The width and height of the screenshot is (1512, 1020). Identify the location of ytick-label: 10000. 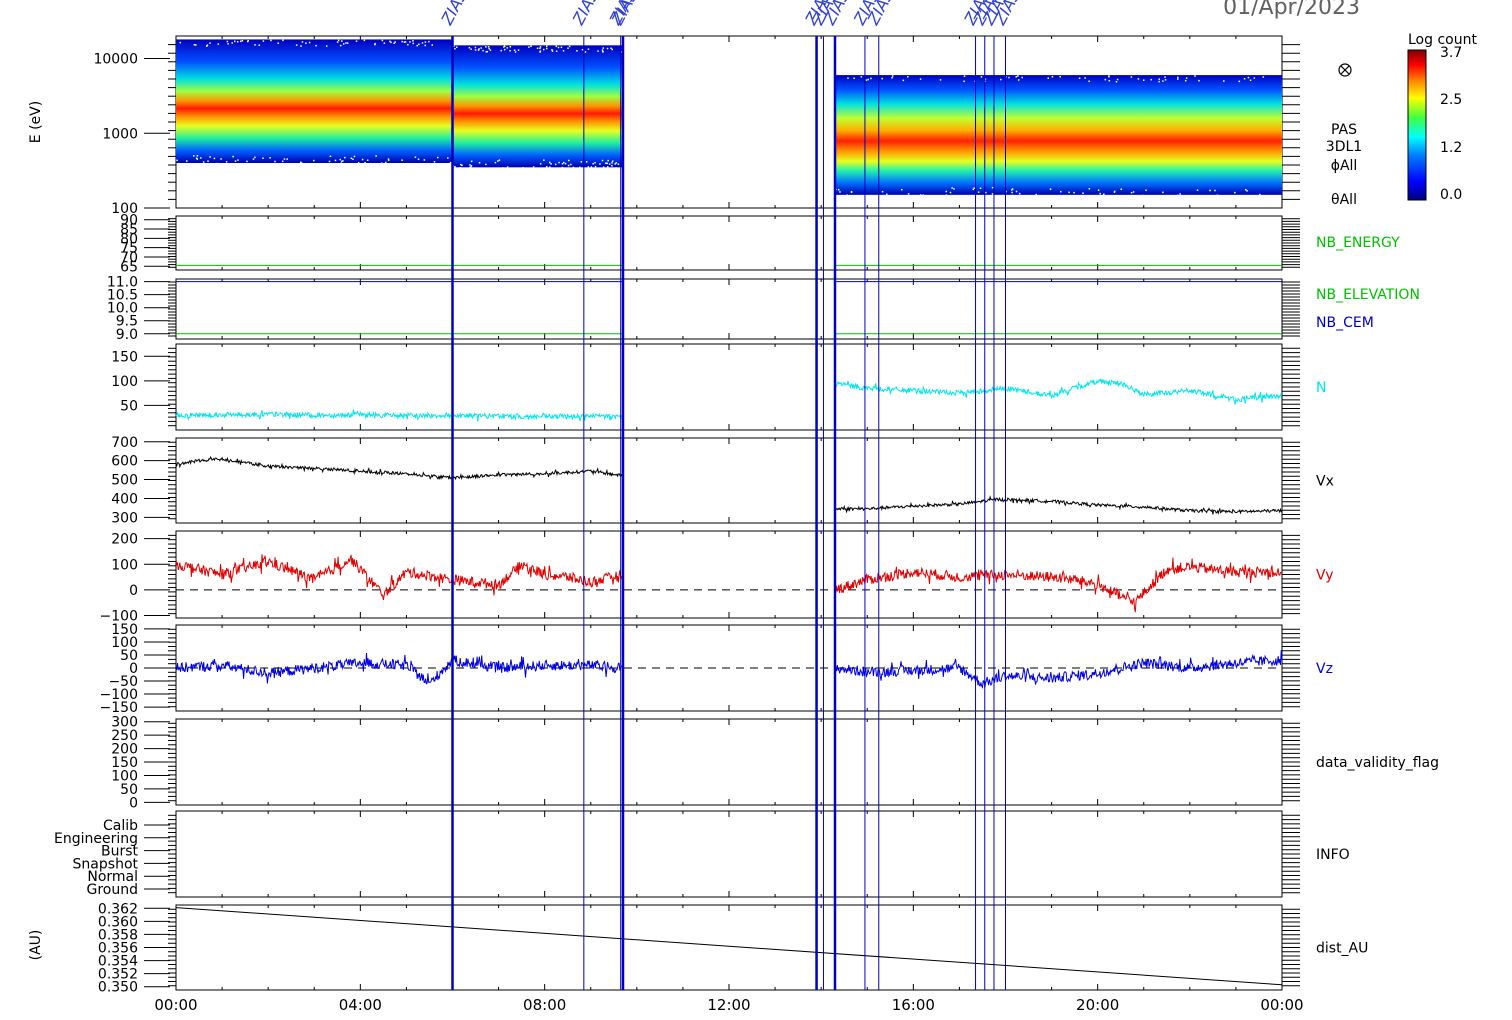
(115, 60).